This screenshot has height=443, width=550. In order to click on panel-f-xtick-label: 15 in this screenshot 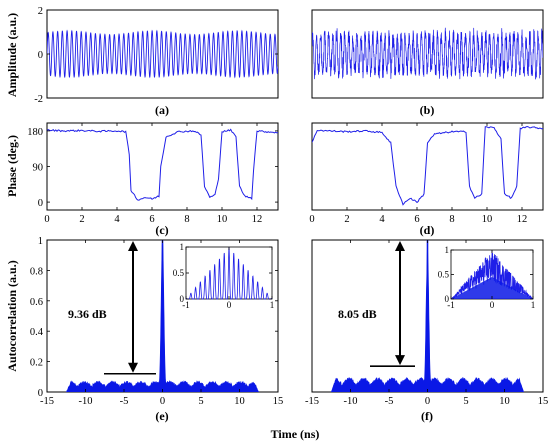, I will do `click(543, 401)`.